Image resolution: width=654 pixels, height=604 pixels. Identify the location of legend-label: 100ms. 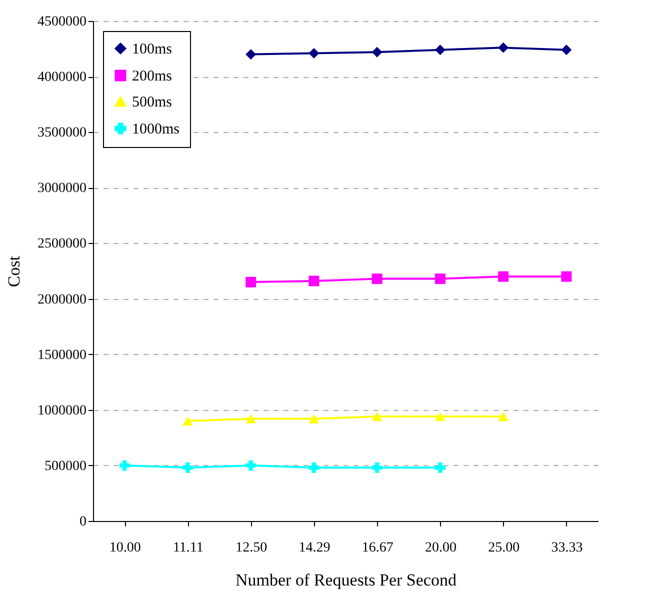
(152, 50).